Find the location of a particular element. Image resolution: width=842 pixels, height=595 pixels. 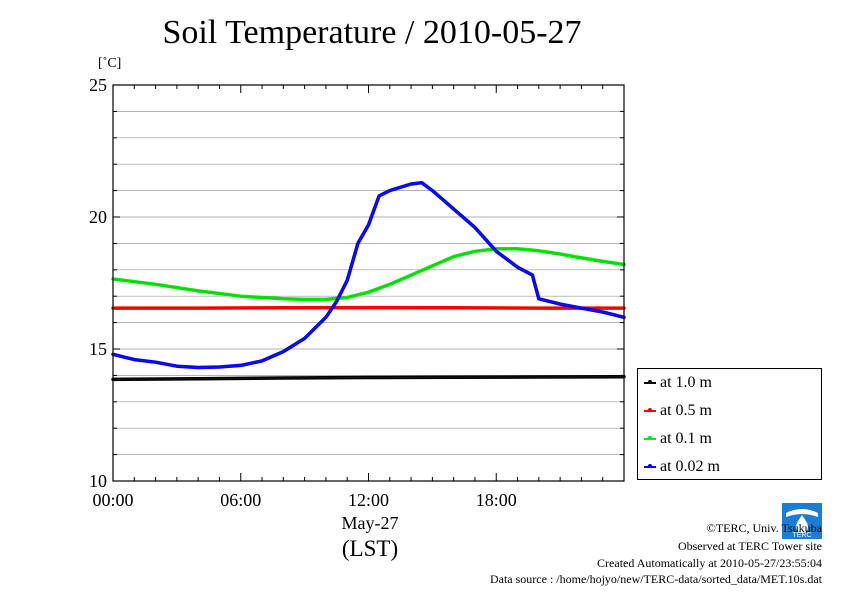

x-tick-label: 06:00 is located at coordinates (240, 500).